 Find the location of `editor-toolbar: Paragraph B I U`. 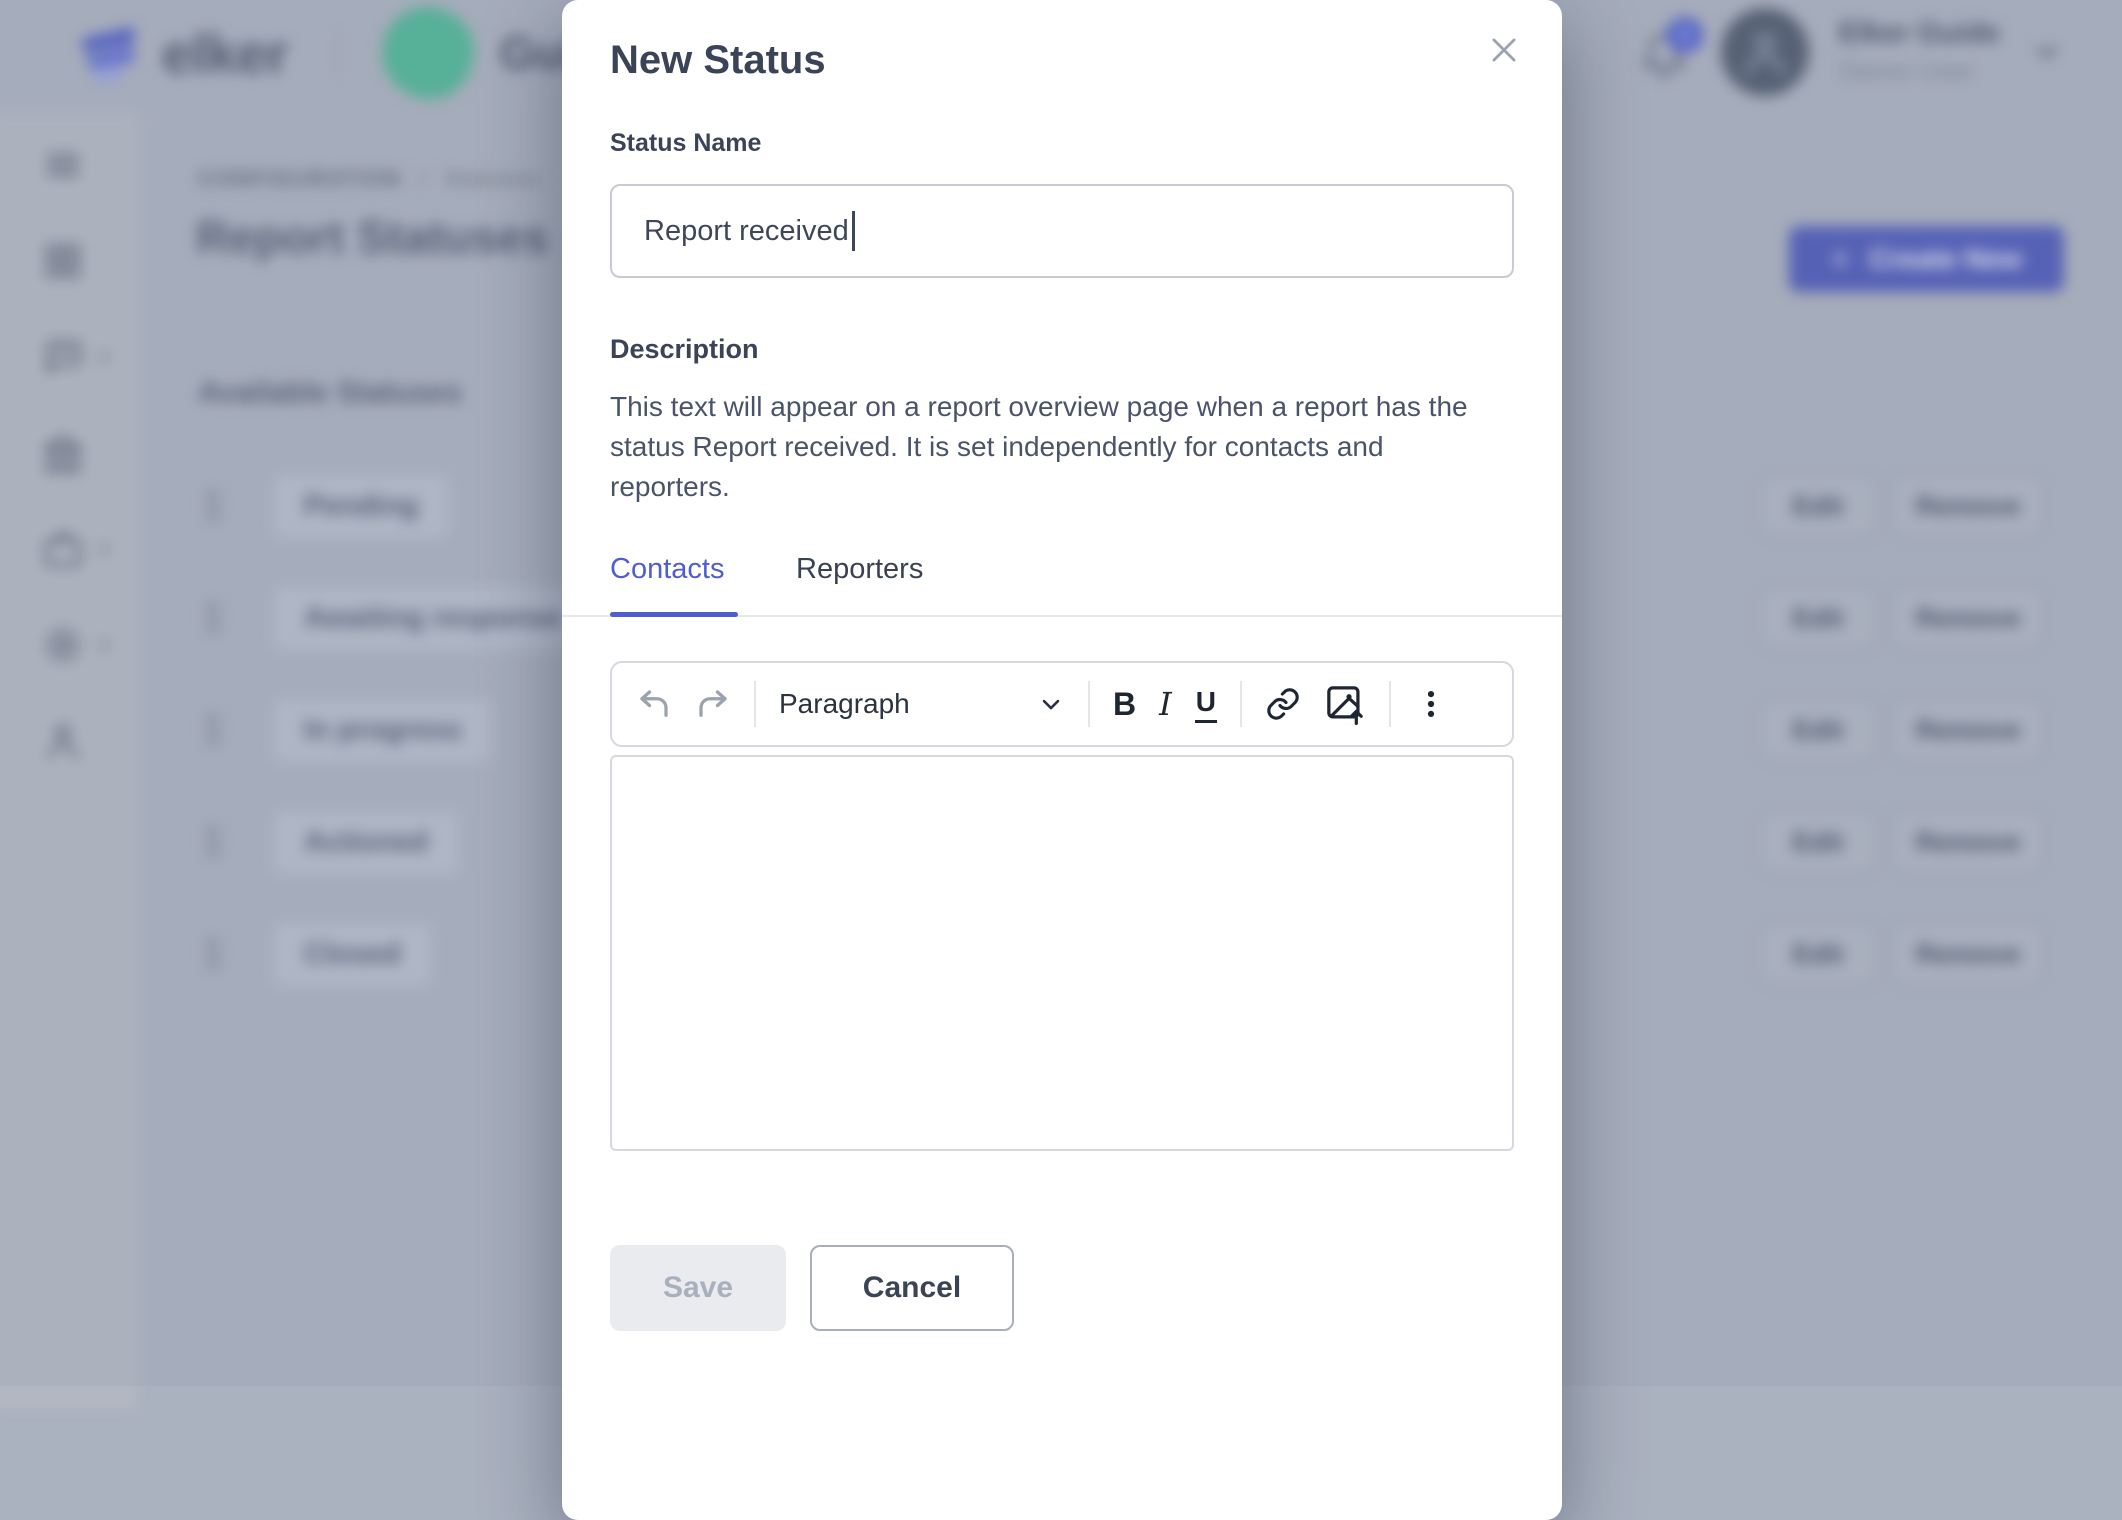

editor-toolbar: Paragraph B I U is located at coordinates (1062, 704).